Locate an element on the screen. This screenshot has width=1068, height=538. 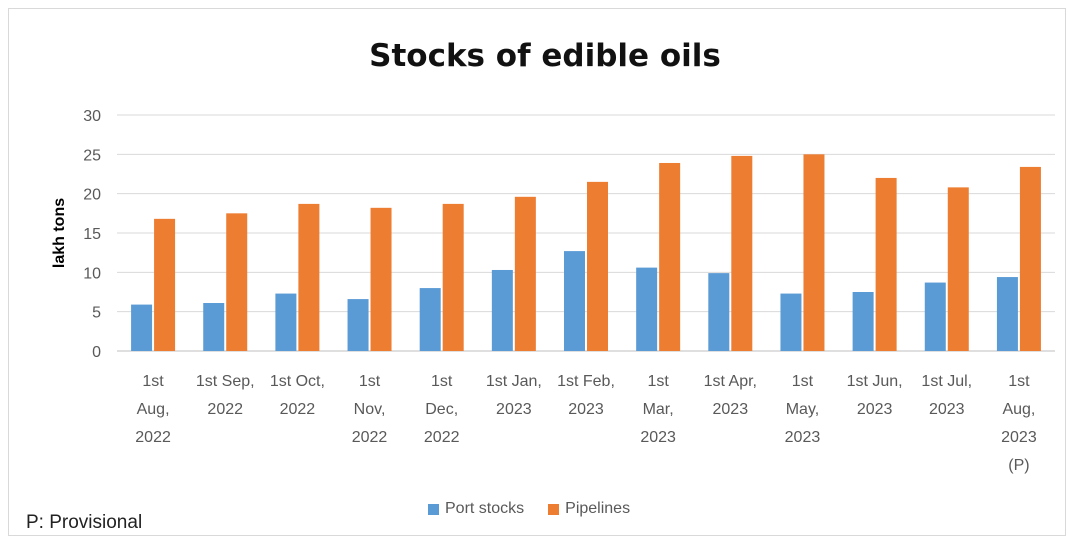
x-tick-label: Mar, is located at coordinates (658, 409).